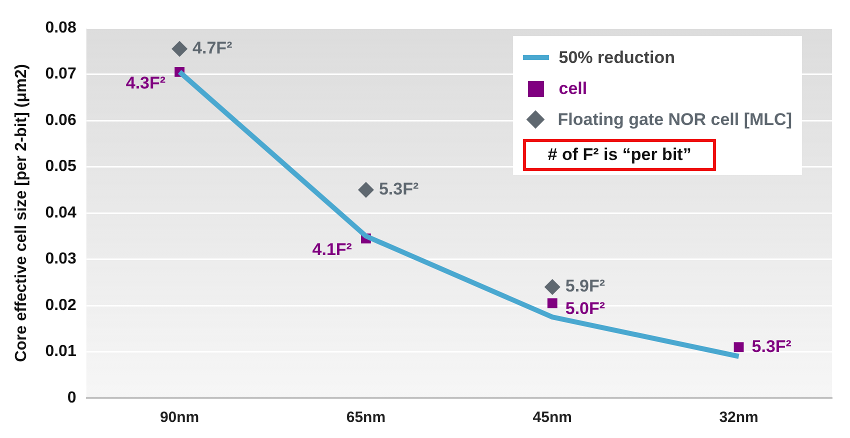  I want to click on y-tick-label: 0.07, so click(60, 74).